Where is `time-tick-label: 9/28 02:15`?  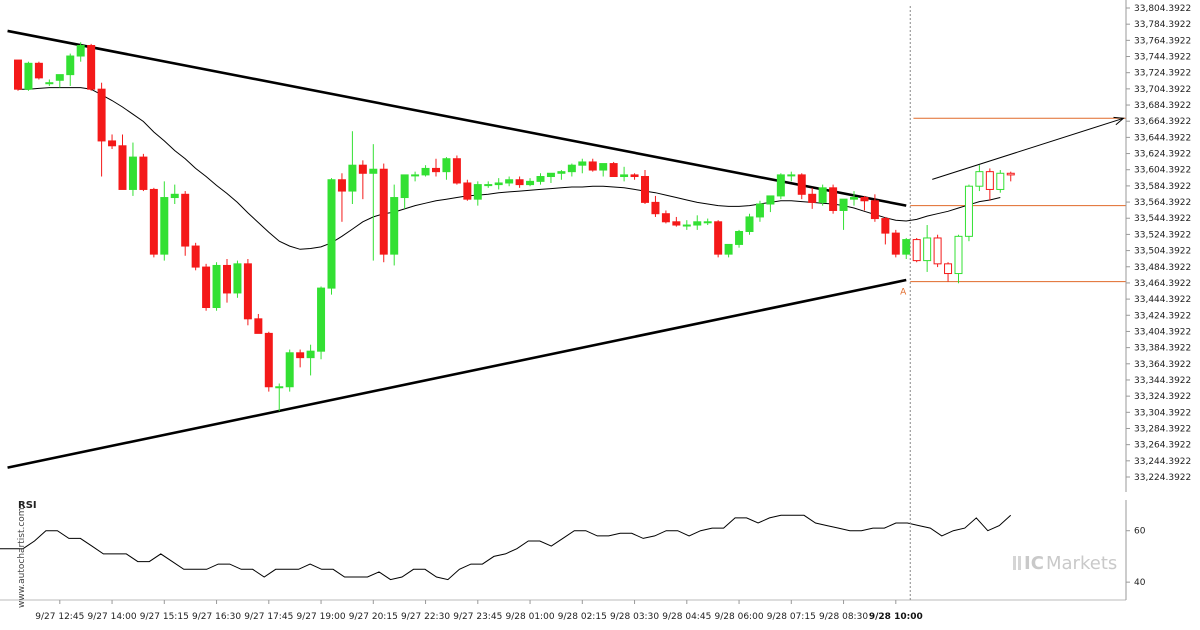
time-tick-label: 9/28 02:15 is located at coordinates (582, 617).